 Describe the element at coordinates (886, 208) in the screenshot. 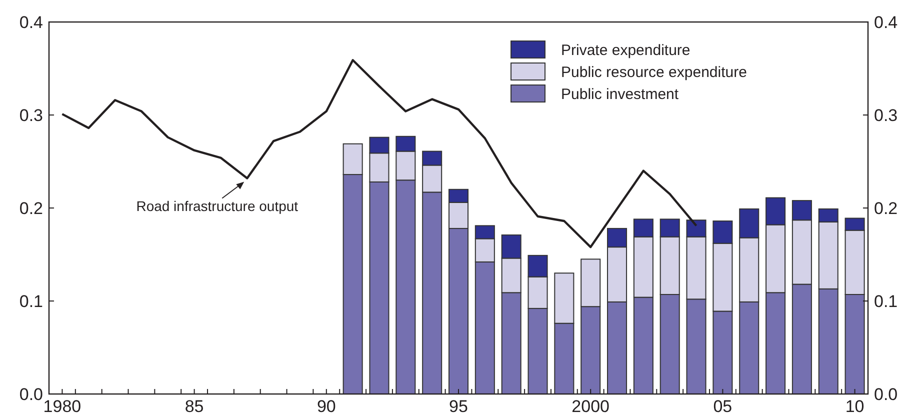

I see `y2-tick-label: 0.2` at that location.